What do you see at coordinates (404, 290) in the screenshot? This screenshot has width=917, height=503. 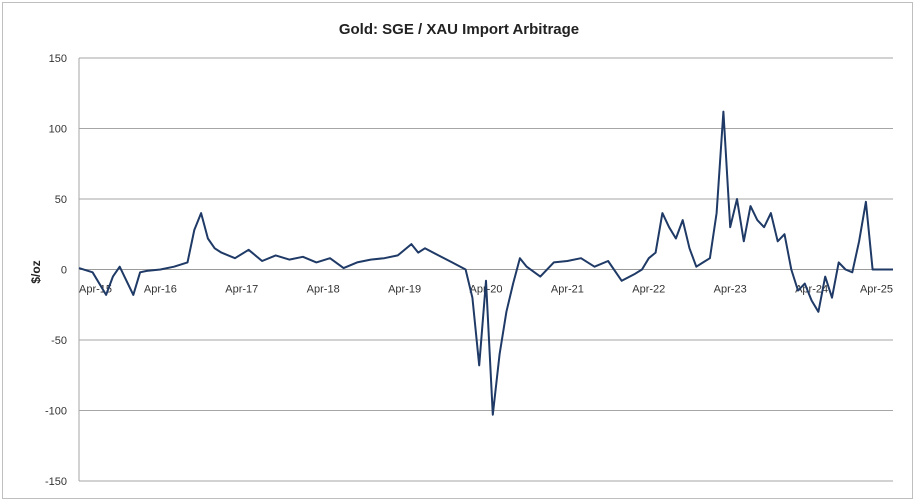 I see `x-tick-label-4: Apr-19` at bounding box center [404, 290].